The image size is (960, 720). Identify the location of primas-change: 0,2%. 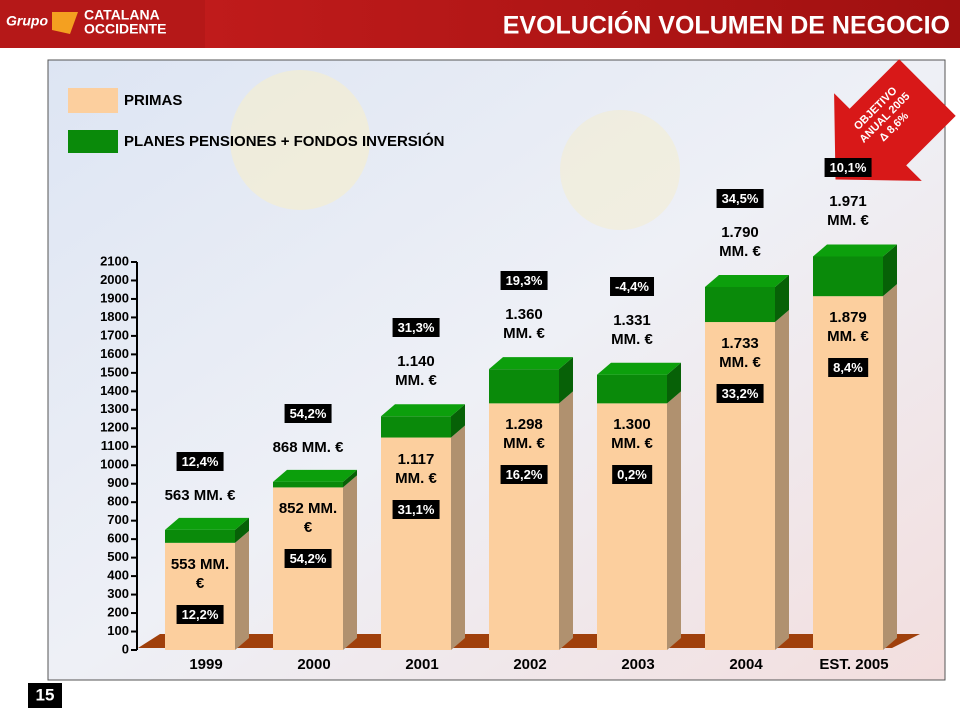
(632, 475).